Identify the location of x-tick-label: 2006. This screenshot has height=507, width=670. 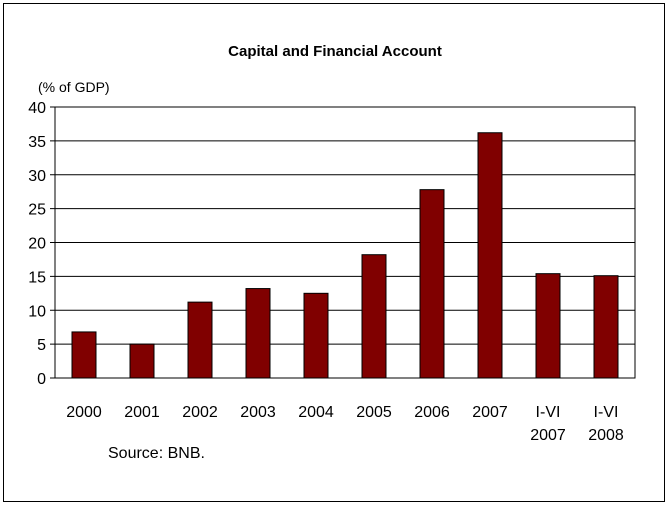
(432, 412).